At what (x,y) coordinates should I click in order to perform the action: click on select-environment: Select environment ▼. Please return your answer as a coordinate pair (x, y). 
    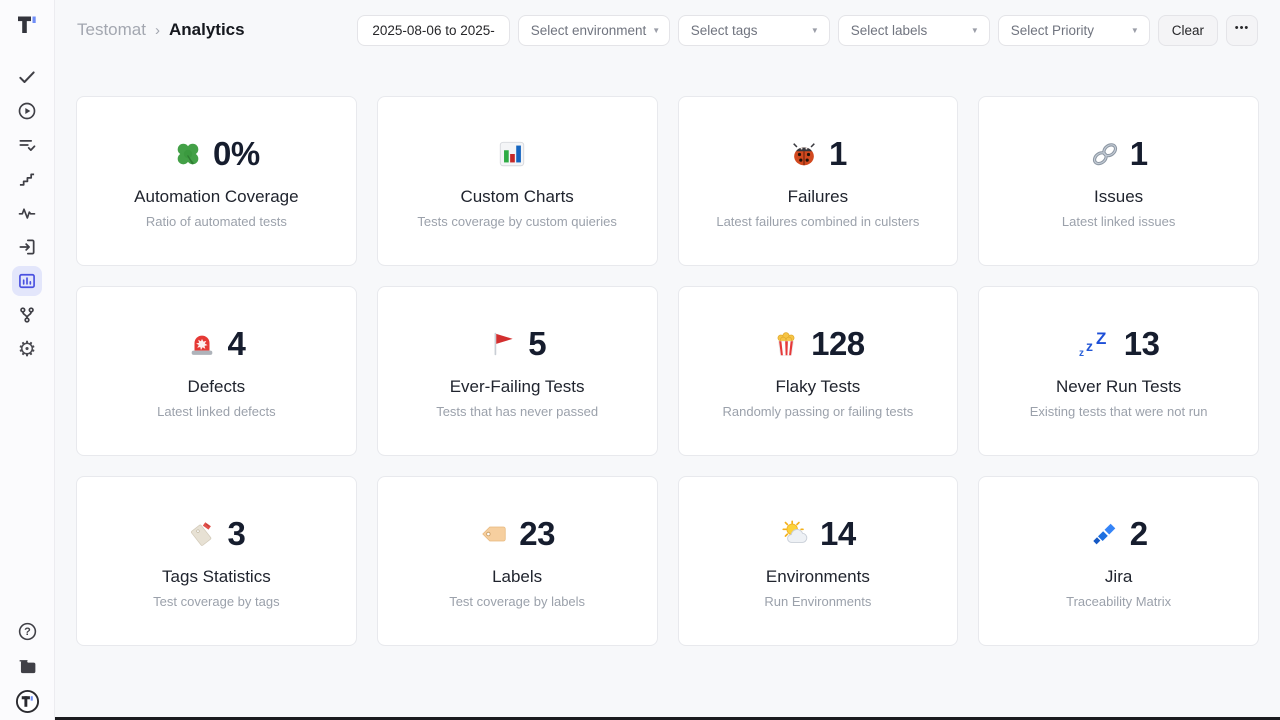
    Looking at the image, I should click on (593, 30).